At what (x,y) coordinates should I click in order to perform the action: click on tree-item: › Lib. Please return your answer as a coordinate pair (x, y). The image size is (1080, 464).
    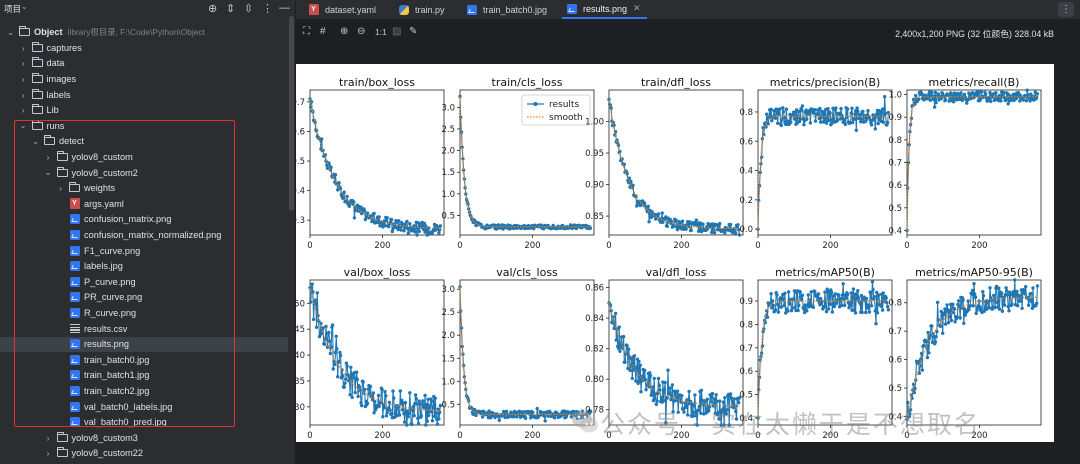
    Looking at the image, I should click on (144, 111).